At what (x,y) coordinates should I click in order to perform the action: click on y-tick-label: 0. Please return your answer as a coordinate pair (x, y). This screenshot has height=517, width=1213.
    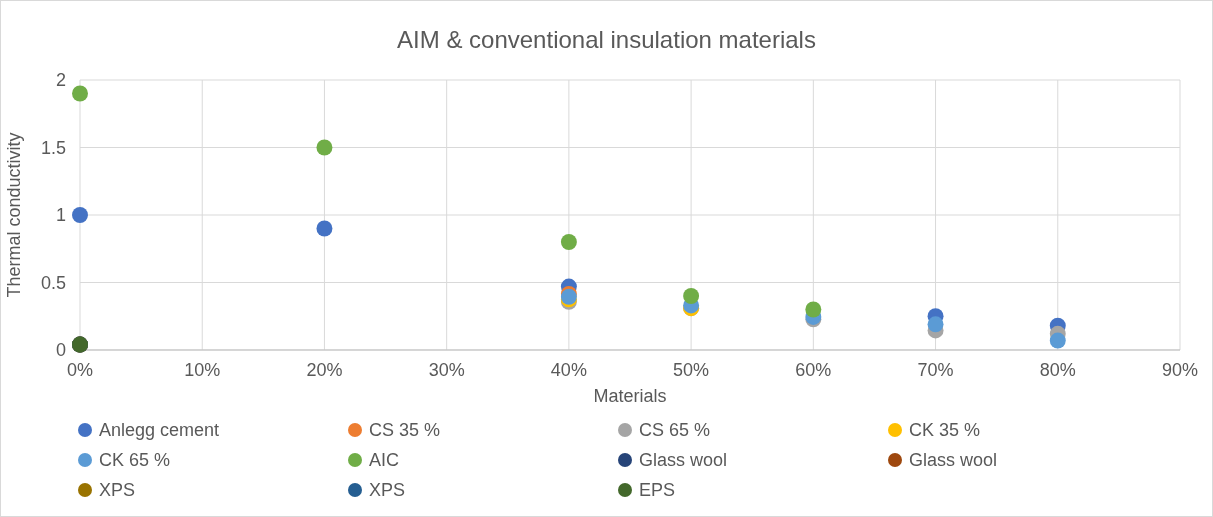
    Looking at the image, I should click on (60, 350).